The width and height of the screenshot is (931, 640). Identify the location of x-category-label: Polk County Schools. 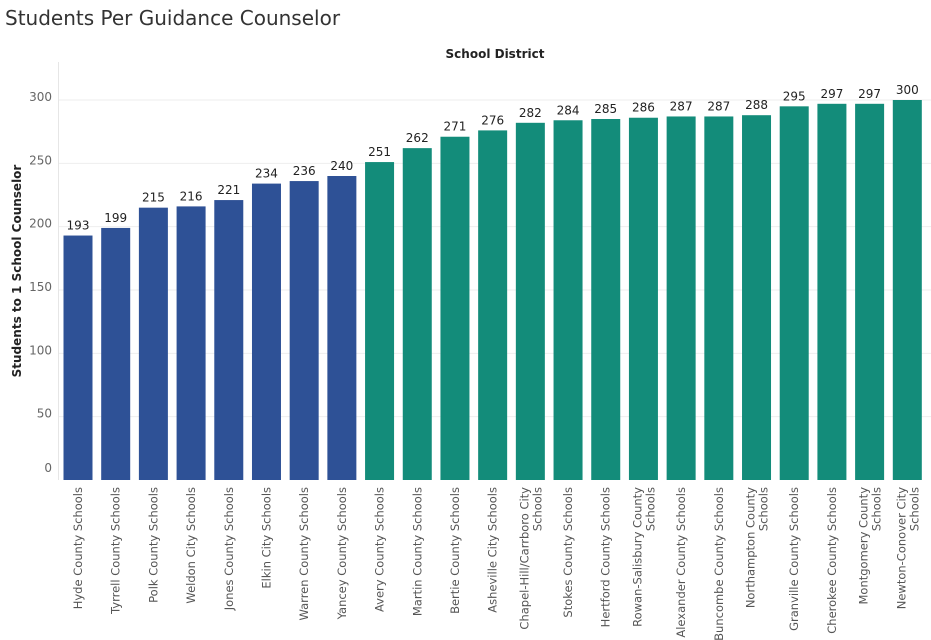
(153, 545).